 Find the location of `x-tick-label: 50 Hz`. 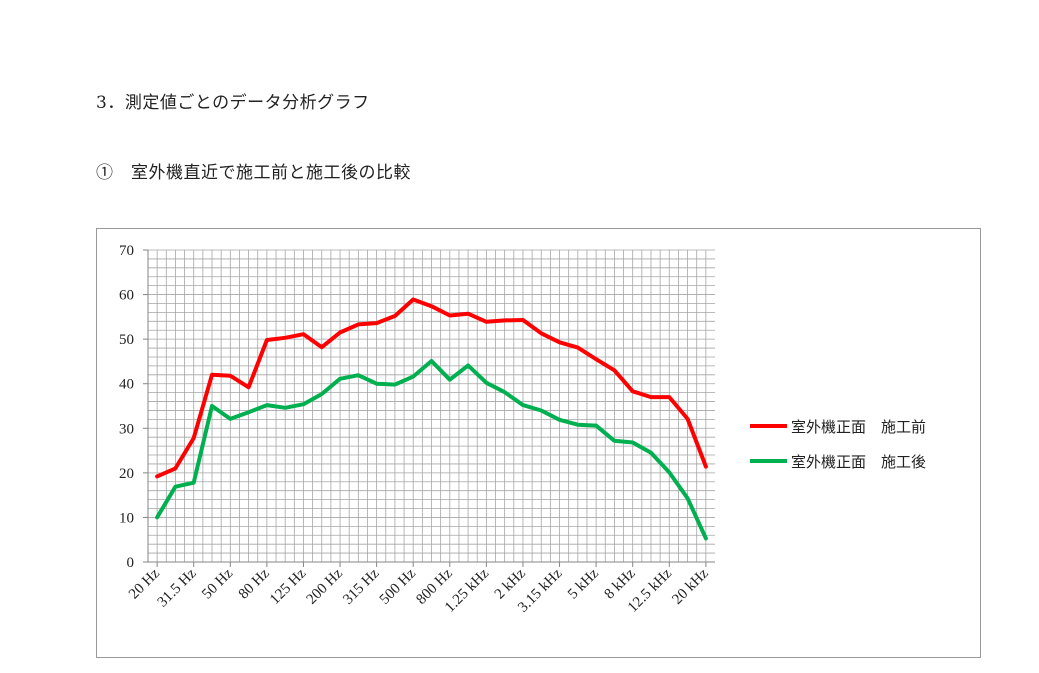

x-tick-label: 50 Hz is located at coordinates (217, 583).